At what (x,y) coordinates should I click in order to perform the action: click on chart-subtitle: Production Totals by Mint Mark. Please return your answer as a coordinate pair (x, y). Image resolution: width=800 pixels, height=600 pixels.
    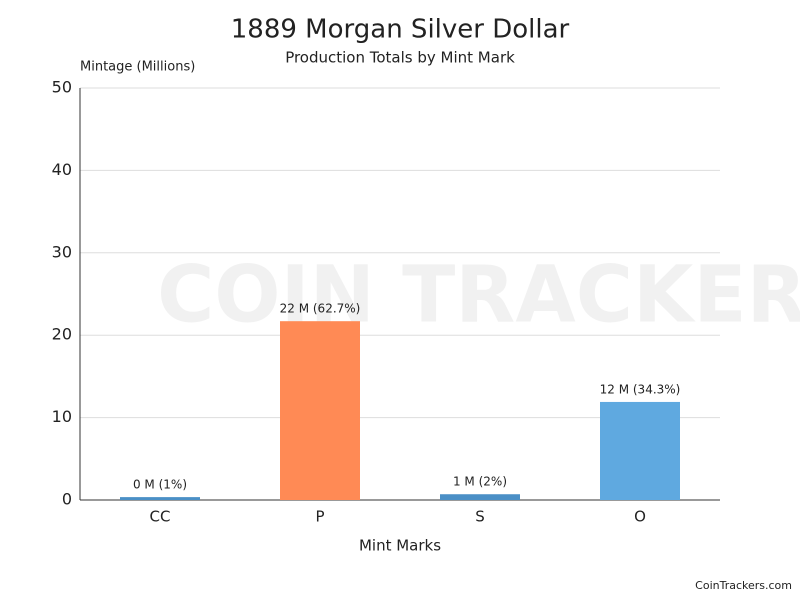
    Looking at the image, I should click on (400, 58).